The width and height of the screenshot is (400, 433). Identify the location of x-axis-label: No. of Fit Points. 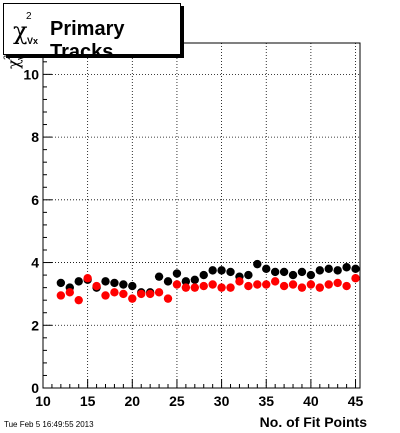
(314, 422).